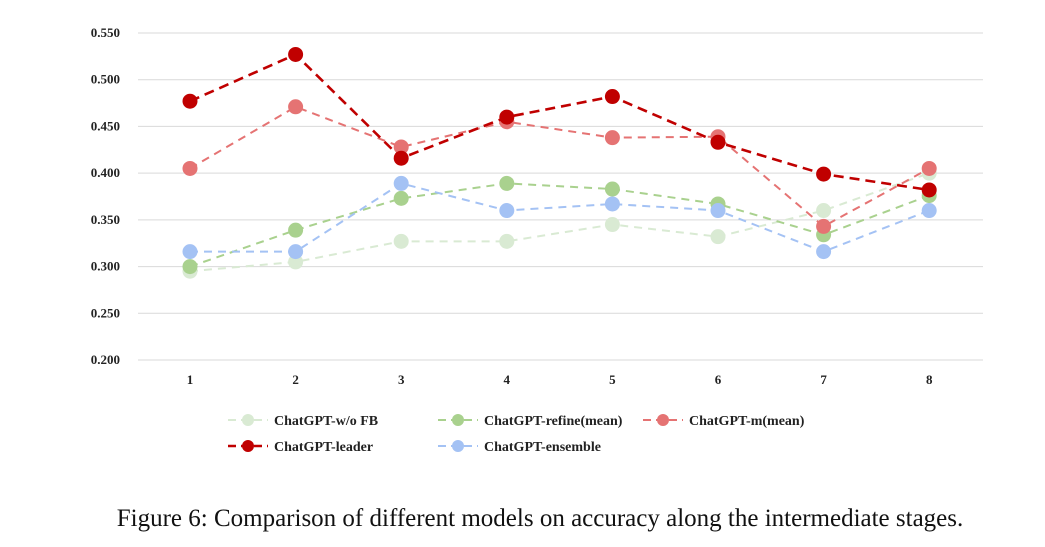  Describe the element at coordinates (560, 379) in the screenshot. I see `x-axis-ticks: 1 2 3 4 5 6 7 8` at that location.